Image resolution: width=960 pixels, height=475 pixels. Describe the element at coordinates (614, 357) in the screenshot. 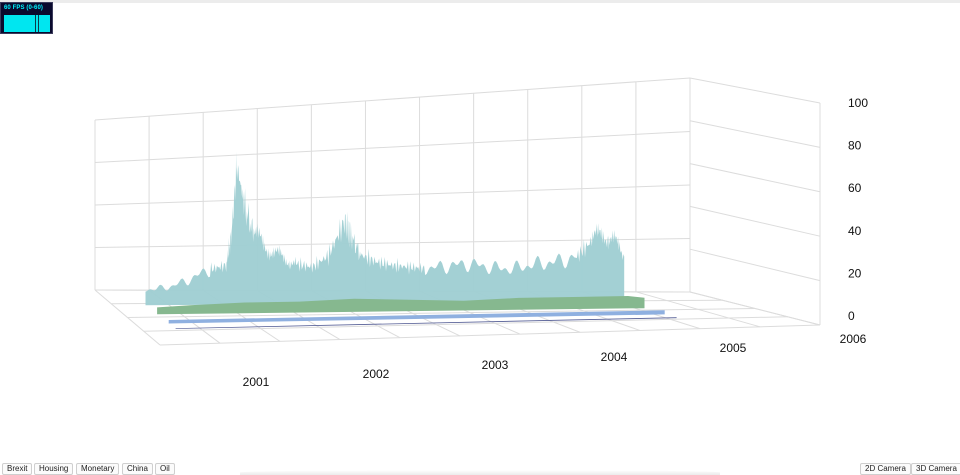

I see `x-tick-label: 2004` at that location.